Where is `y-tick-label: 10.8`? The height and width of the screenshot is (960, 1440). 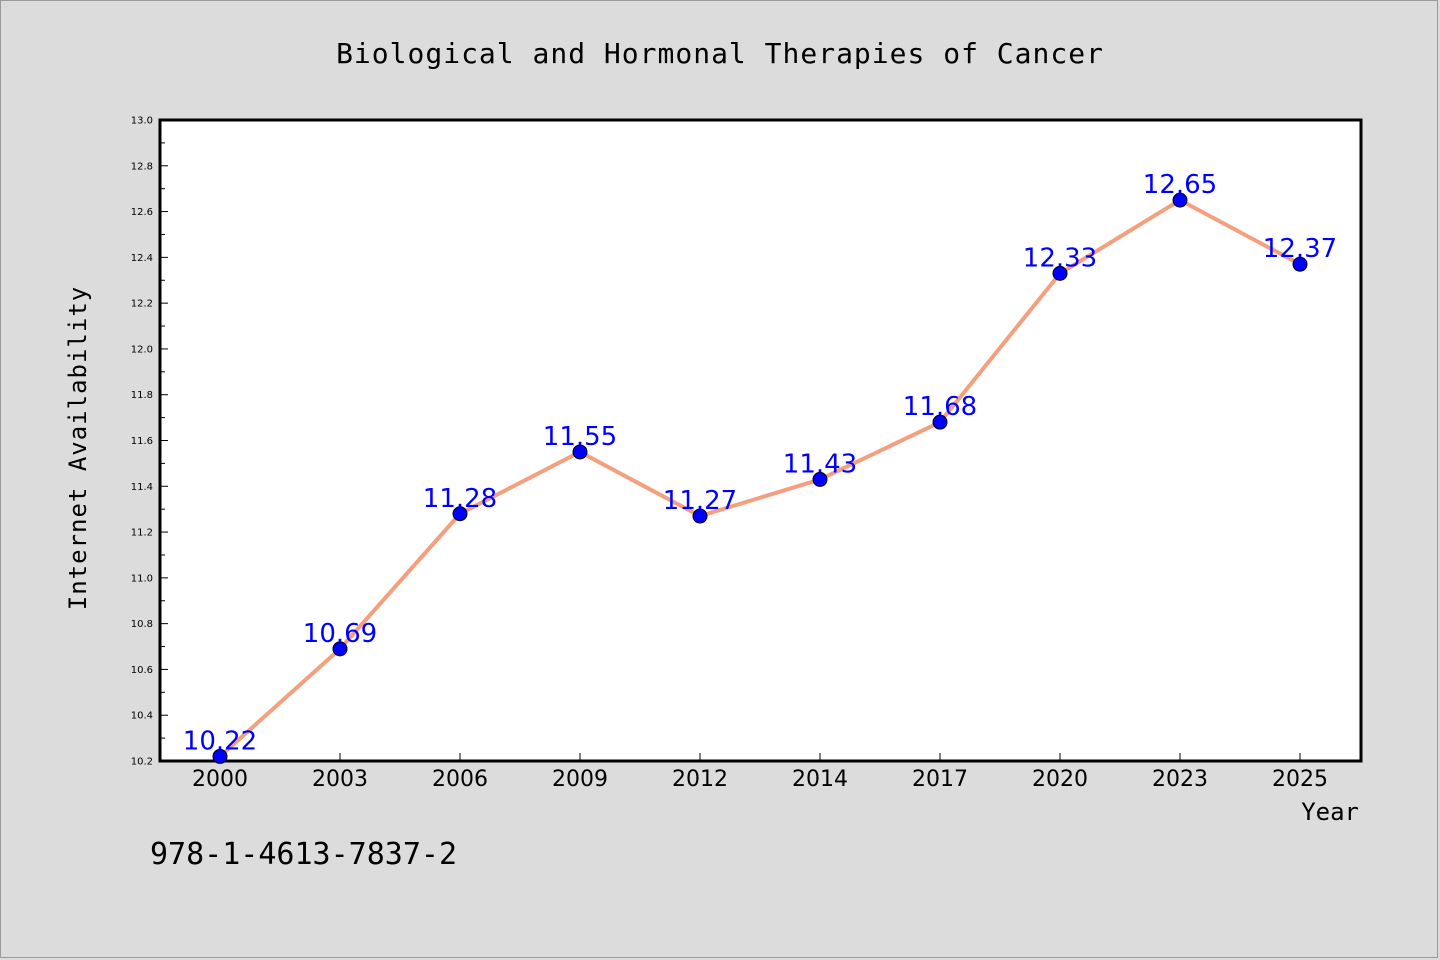
y-tick-label: 10.8 is located at coordinates (142, 624).